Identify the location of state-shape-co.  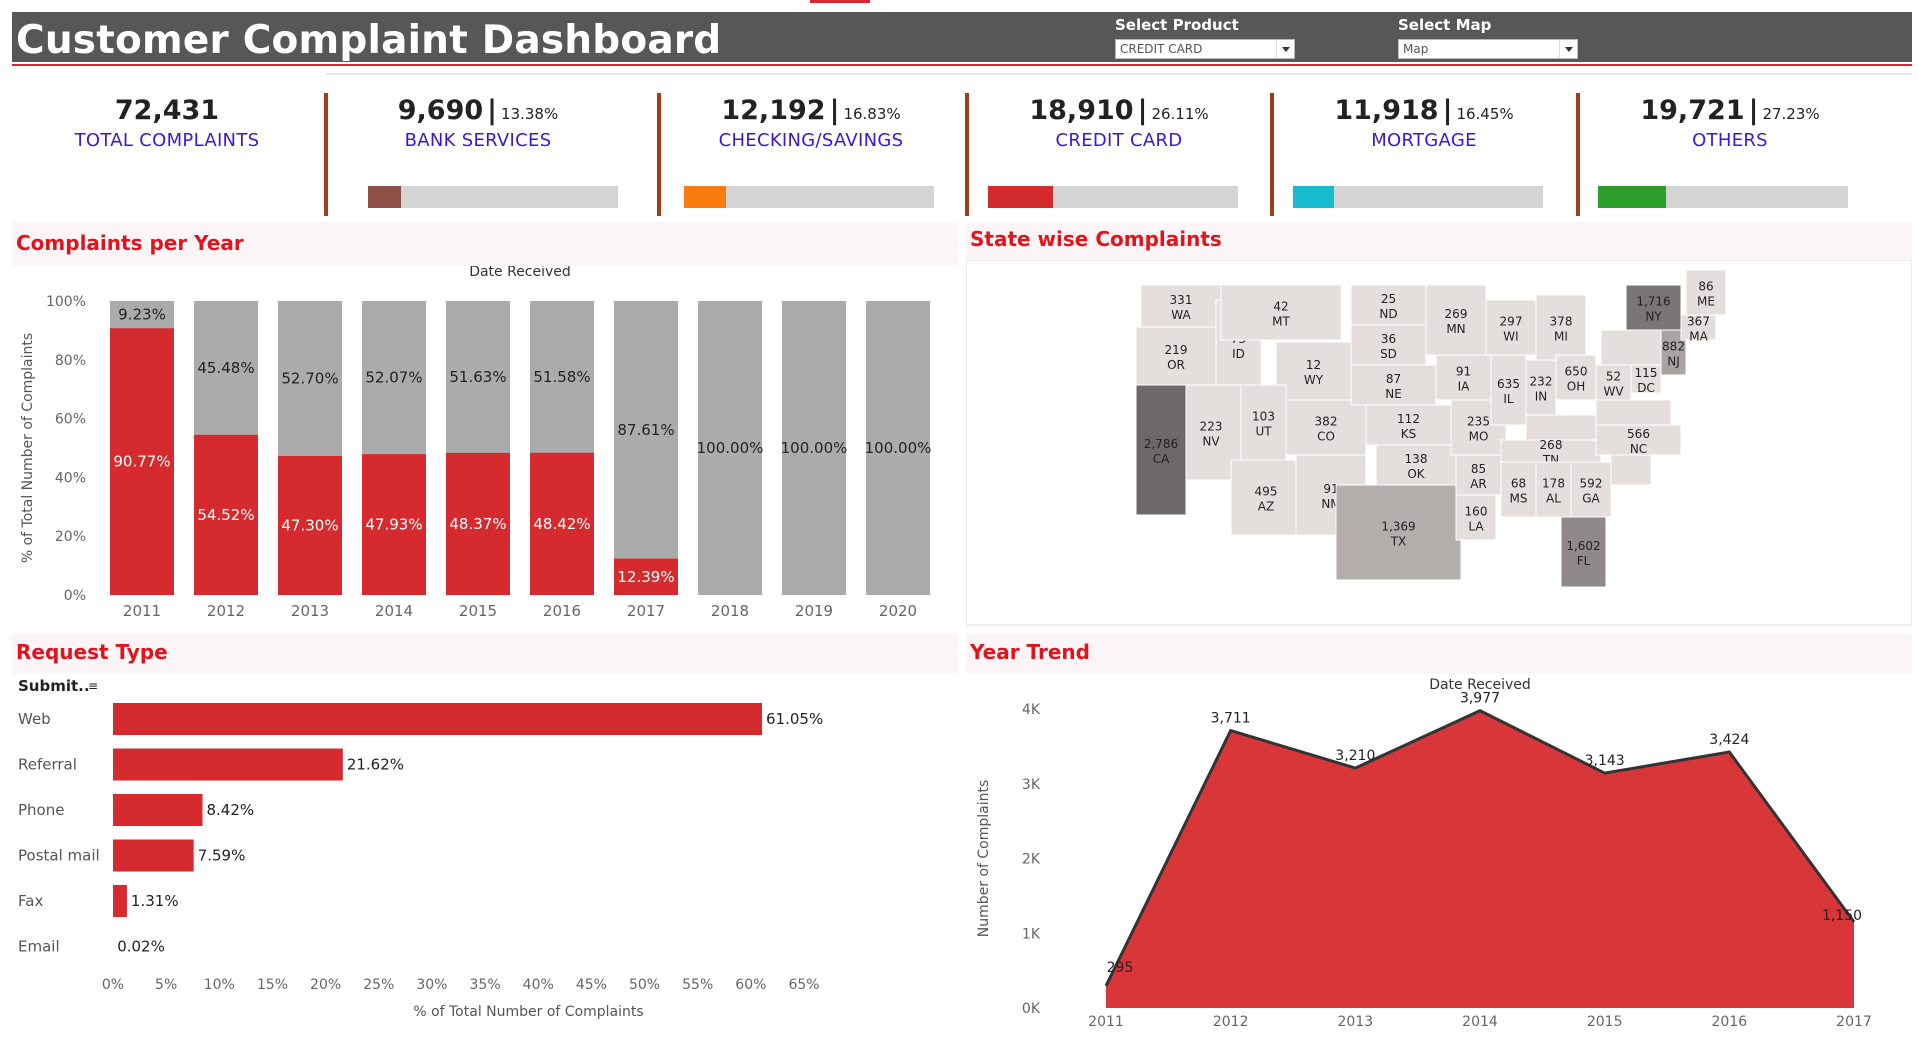
(1326, 427).